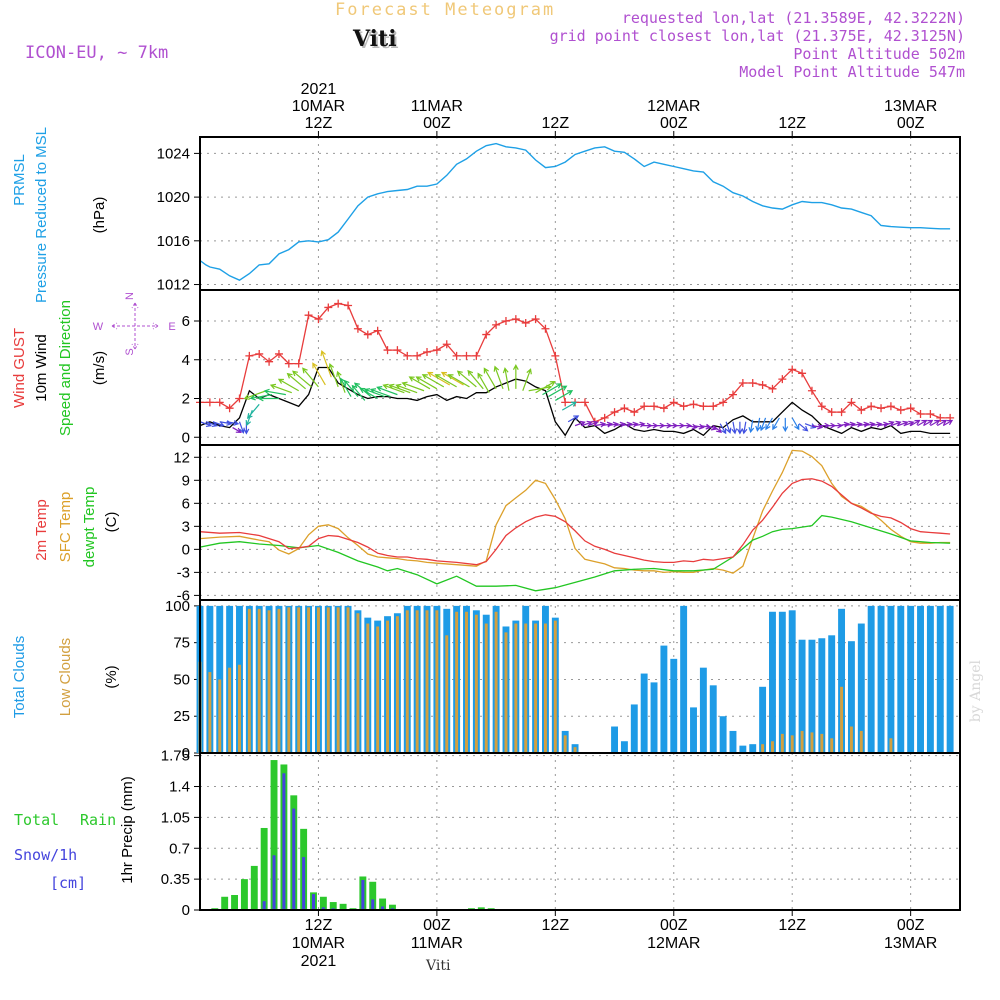 This screenshot has width=1000, height=1000. Describe the element at coordinates (19, 677) in the screenshot. I see `total-clouds-side-label: Total Clouds` at that location.